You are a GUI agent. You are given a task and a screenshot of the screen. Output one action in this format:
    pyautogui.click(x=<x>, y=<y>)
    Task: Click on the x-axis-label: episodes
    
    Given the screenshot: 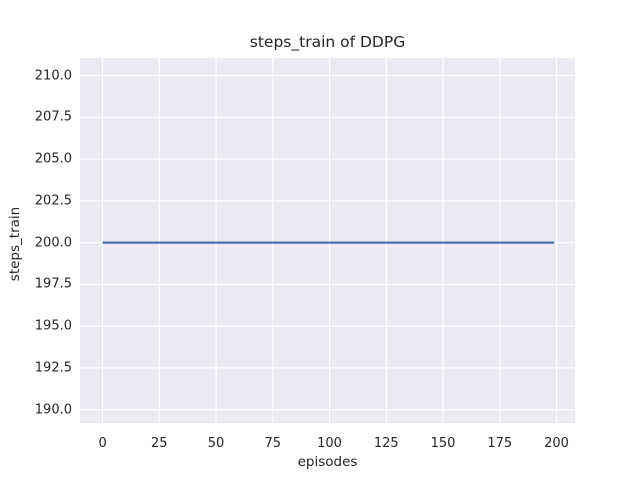 What is the action you would take?
    pyautogui.click(x=327, y=462)
    